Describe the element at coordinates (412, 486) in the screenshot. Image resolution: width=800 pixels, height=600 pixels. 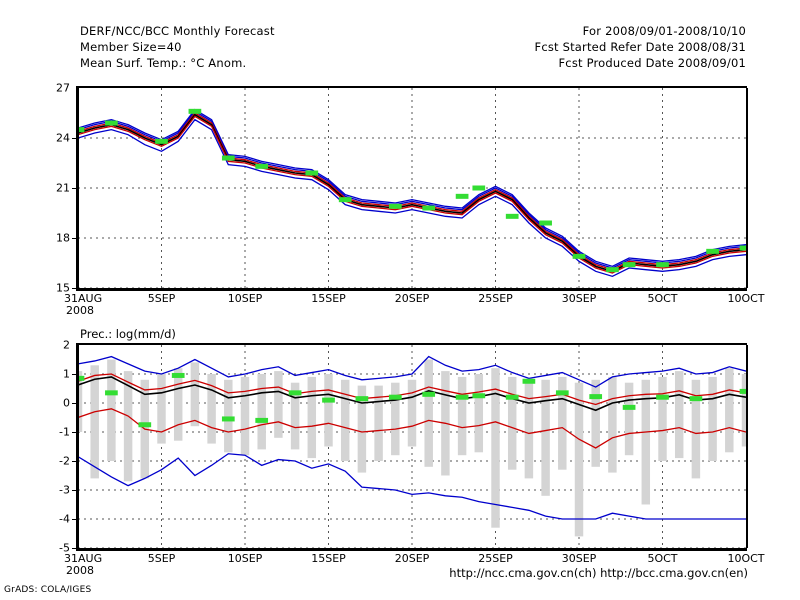
I see `series-line-ensemble-min` at that location.